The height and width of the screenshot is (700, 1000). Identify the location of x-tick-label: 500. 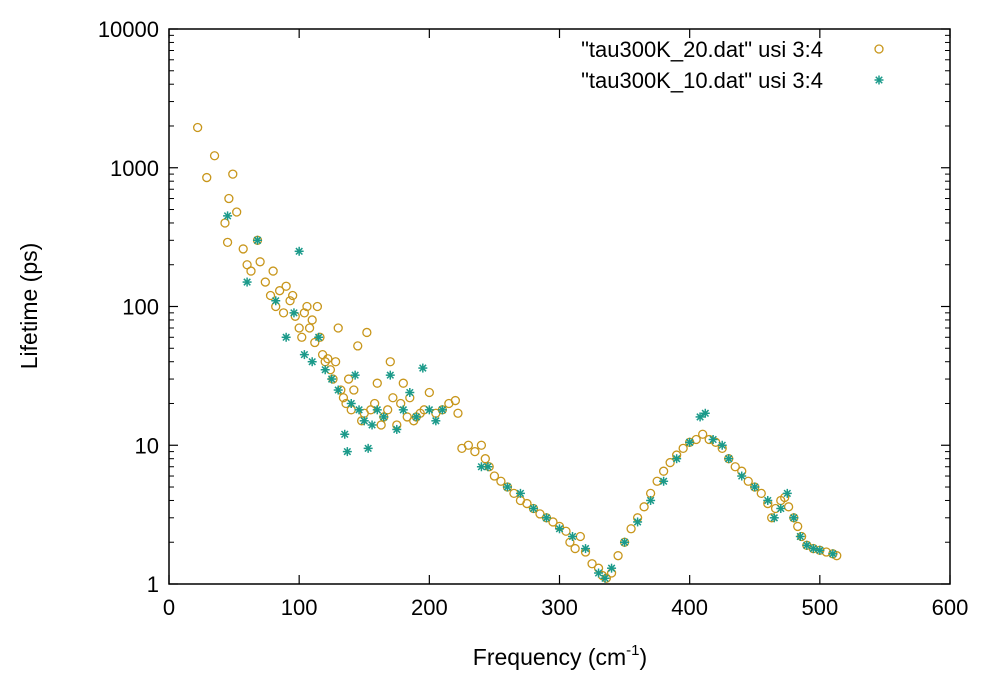
(819, 607).